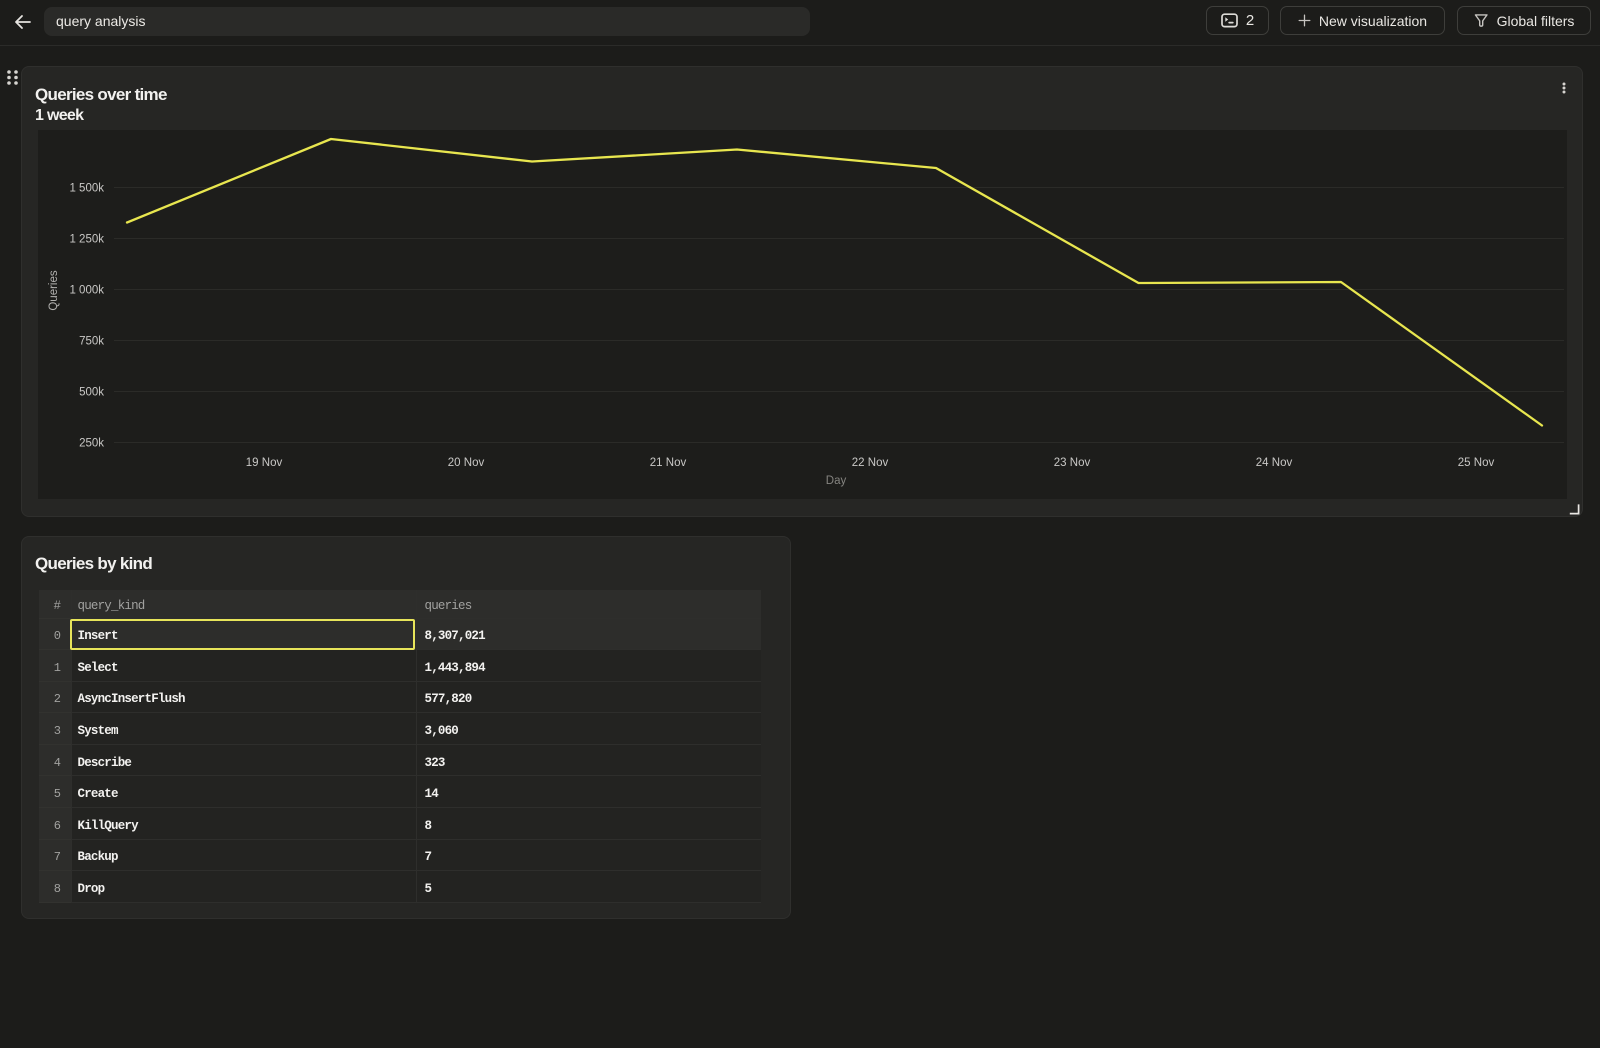  Describe the element at coordinates (465, 463) in the screenshot. I see `svg-text: 20 Nov` at that location.